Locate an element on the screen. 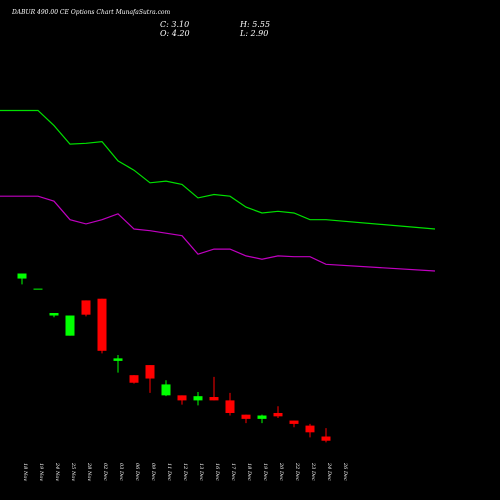  high-value: H: 5.55 is located at coordinates (255, 24).